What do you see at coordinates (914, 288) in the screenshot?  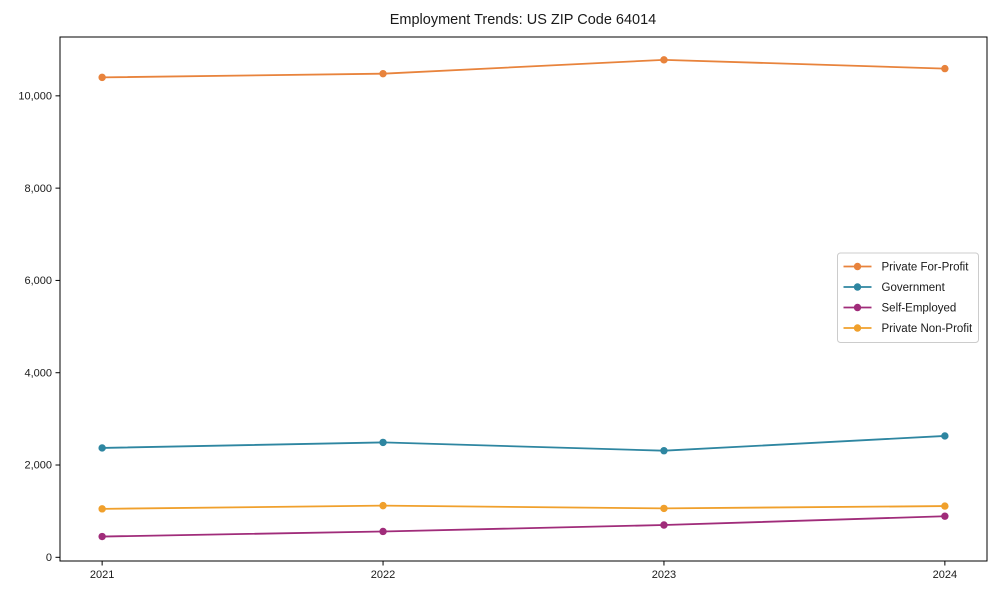 I see `legend-label: Government` at bounding box center [914, 288].